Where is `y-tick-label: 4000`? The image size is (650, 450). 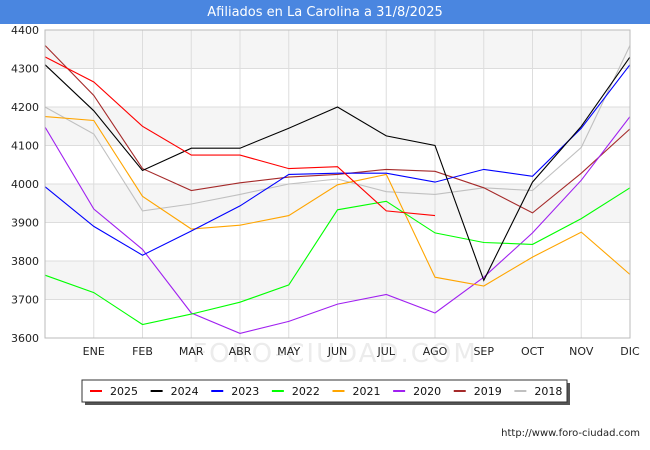
y-tick-label: 4000 is located at coordinates (25, 184).